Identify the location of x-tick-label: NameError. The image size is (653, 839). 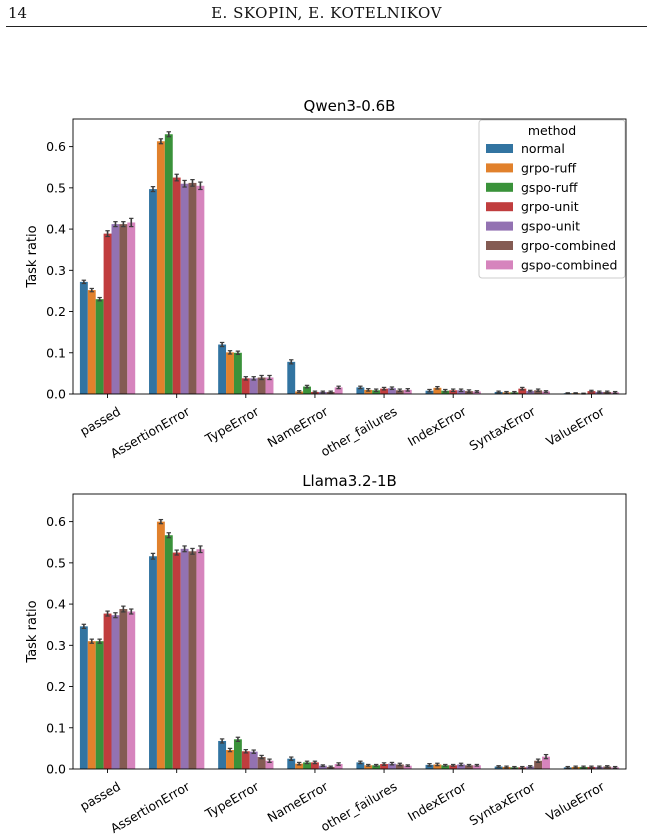
(298, 426).